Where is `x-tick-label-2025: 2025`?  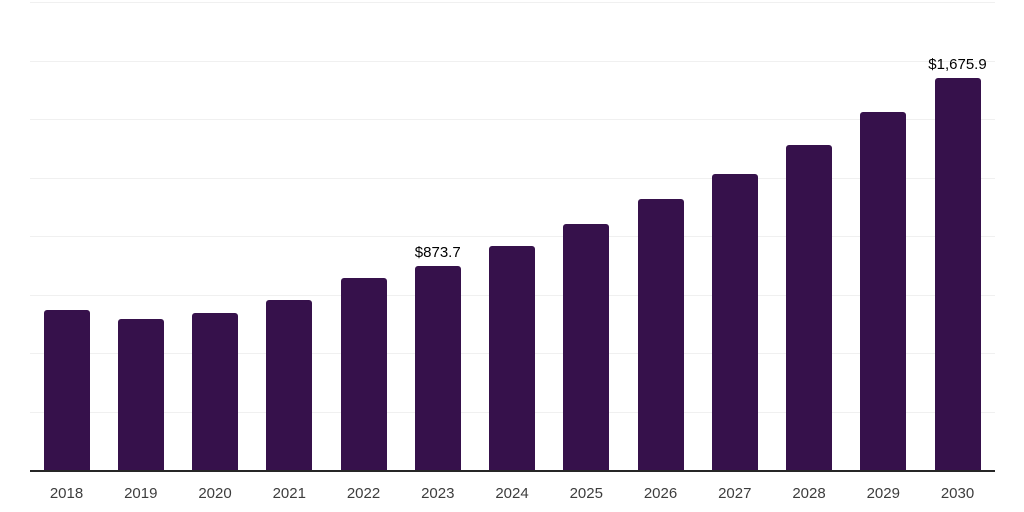 x-tick-label-2025: 2025 is located at coordinates (586, 493).